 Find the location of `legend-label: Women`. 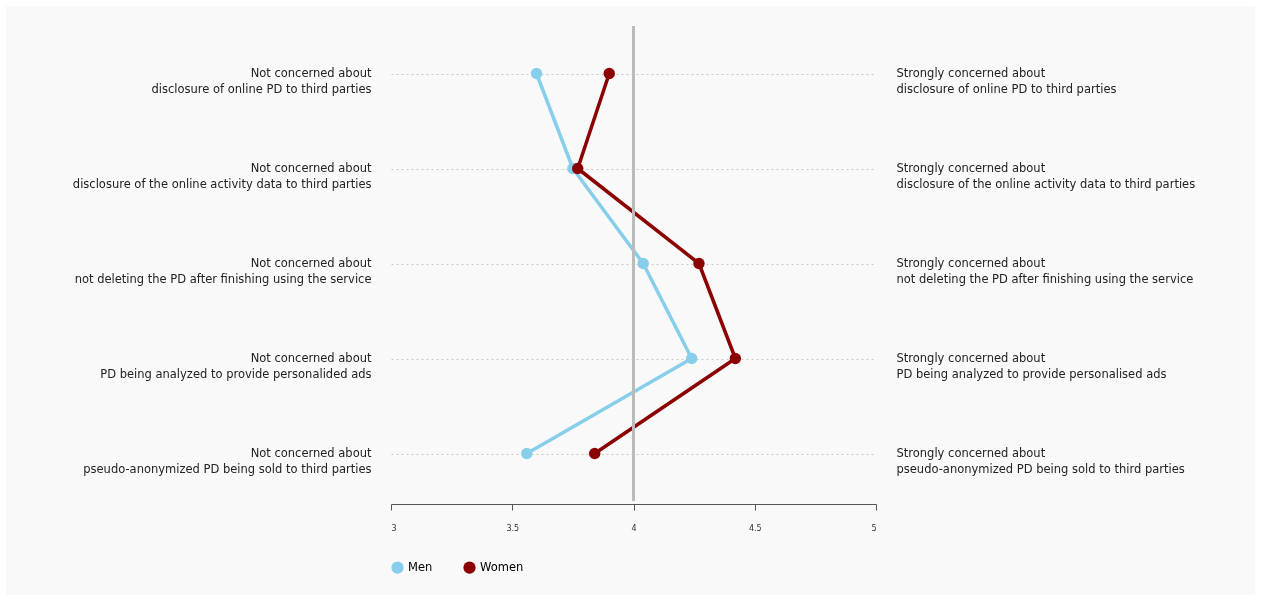

legend-label: Women is located at coordinates (502, 566).